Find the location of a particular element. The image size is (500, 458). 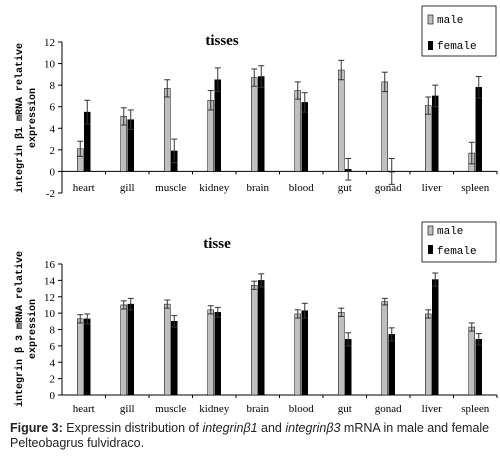

caption-text-1: Expressin distribution of is located at coordinates (132, 428).